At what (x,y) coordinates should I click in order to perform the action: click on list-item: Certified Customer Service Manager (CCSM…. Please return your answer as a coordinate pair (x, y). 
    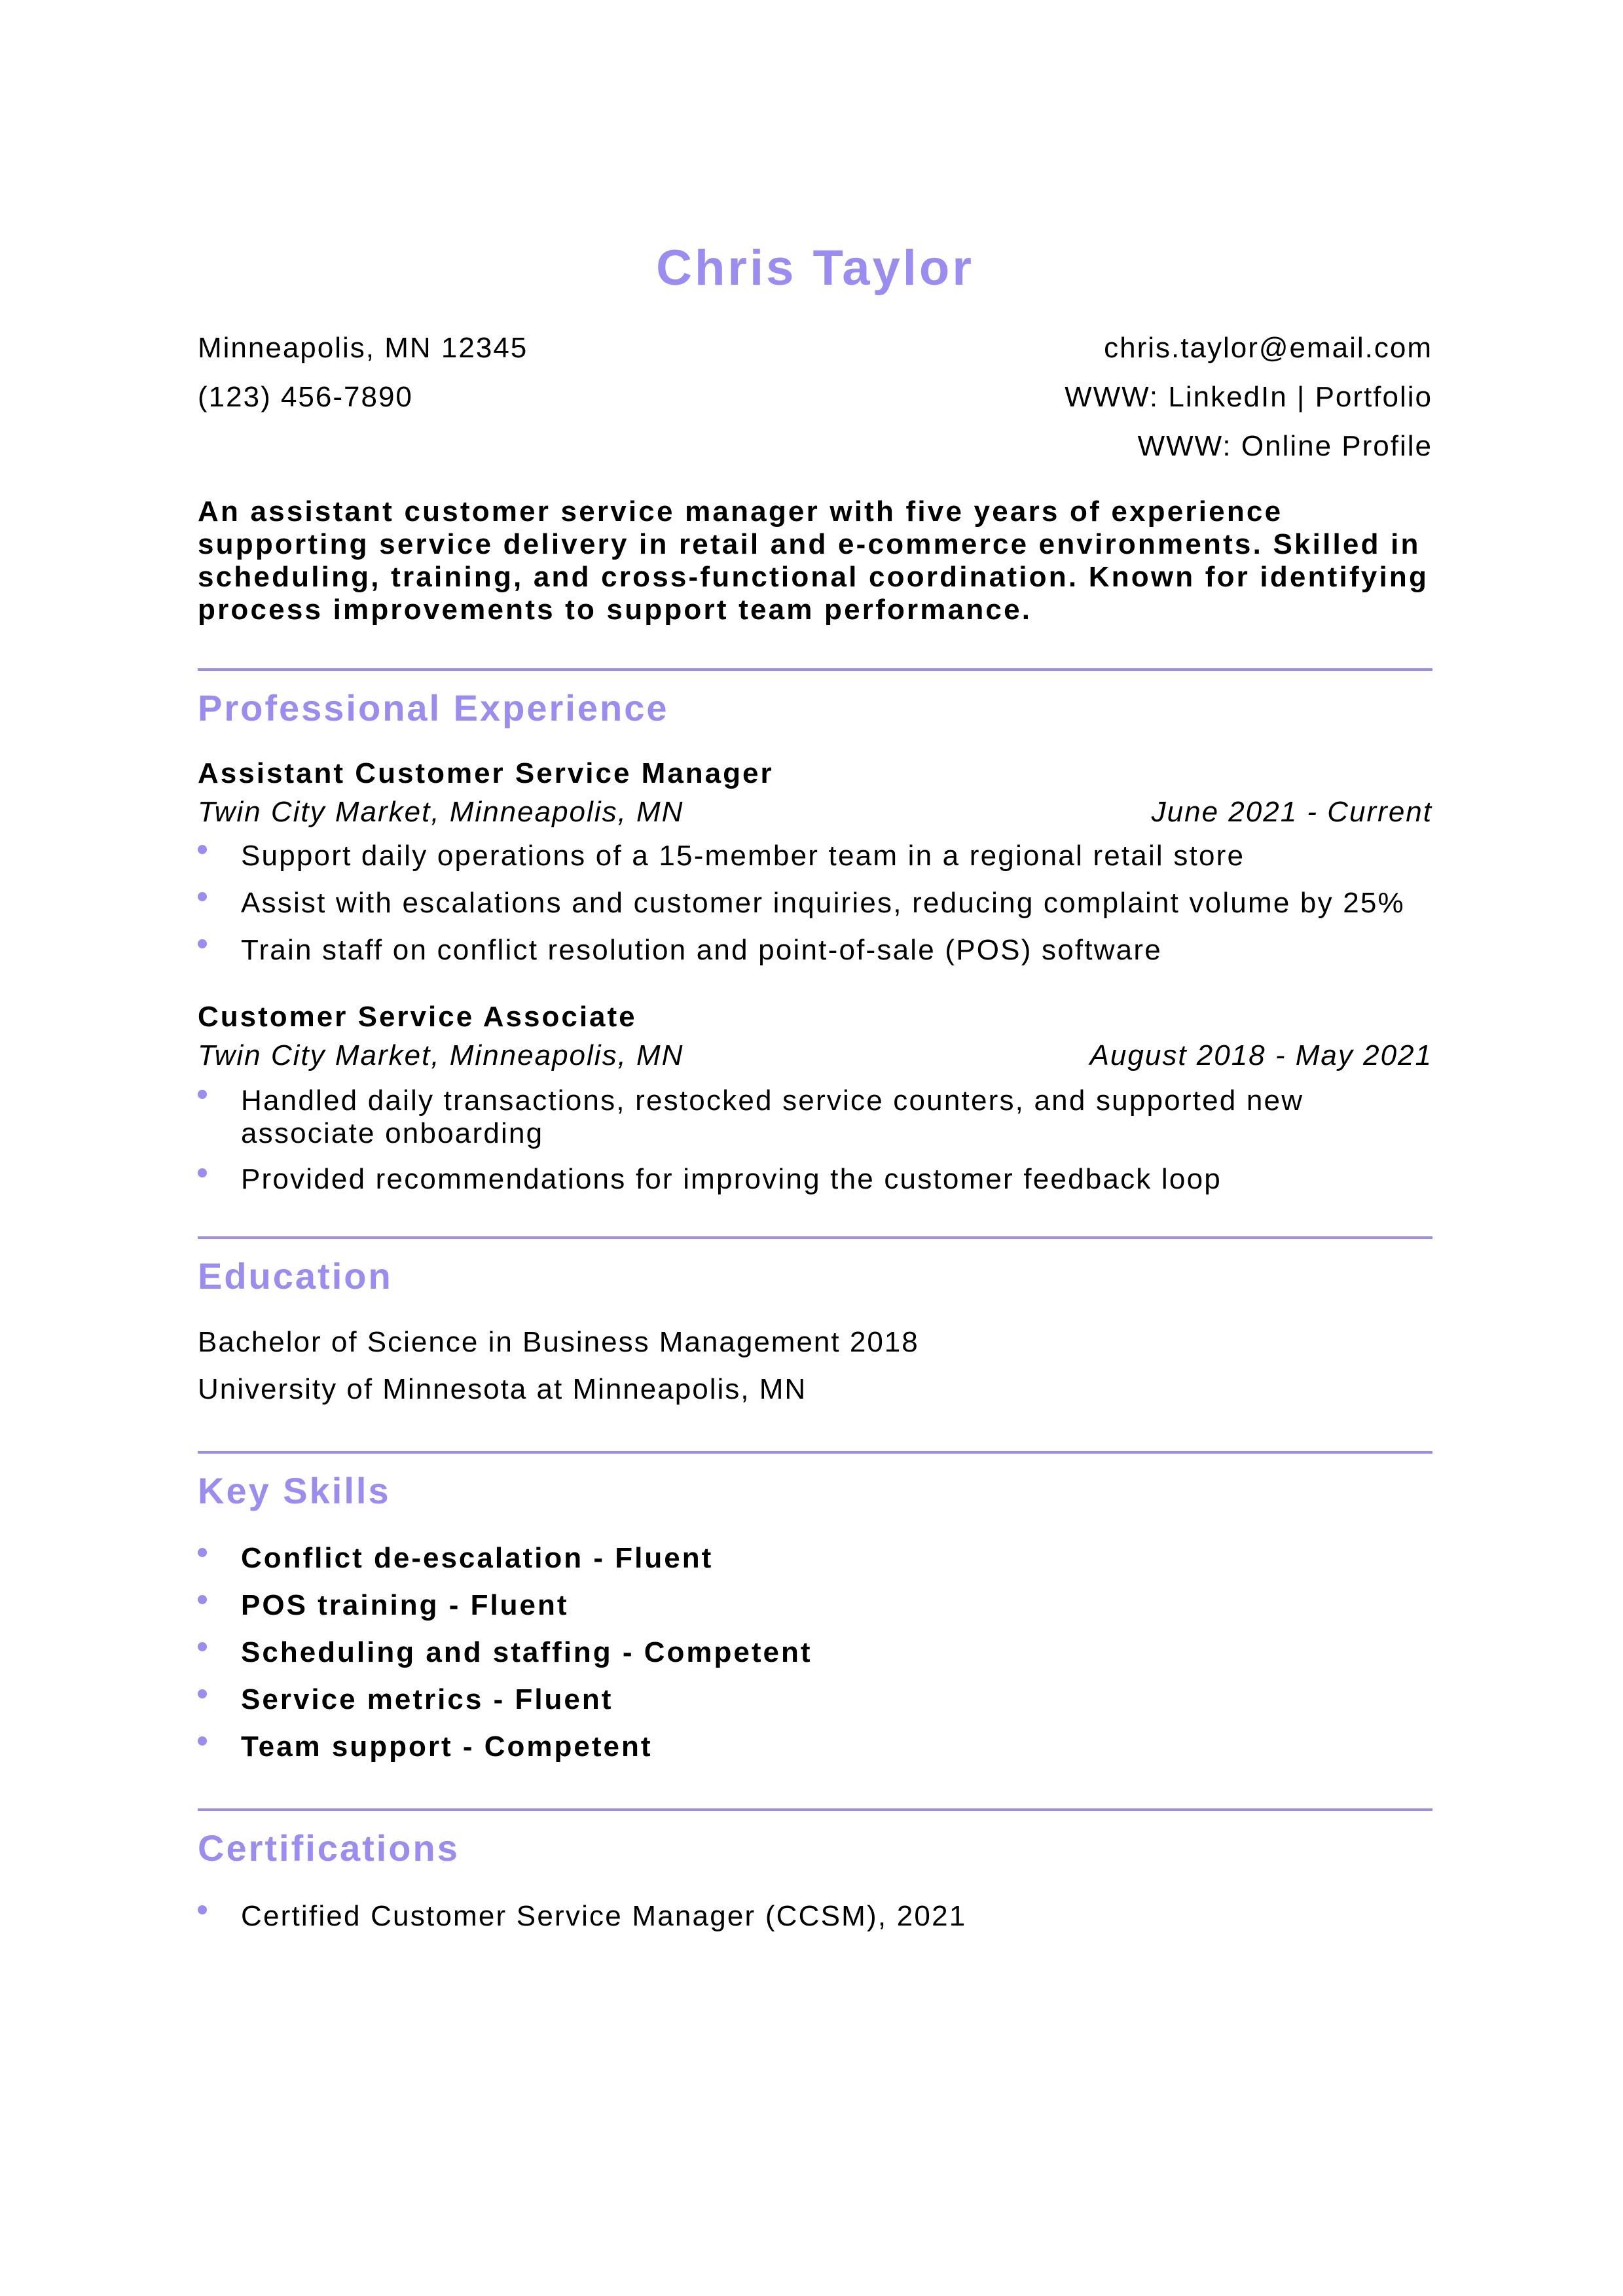
    Looking at the image, I should click on (815, 1916).